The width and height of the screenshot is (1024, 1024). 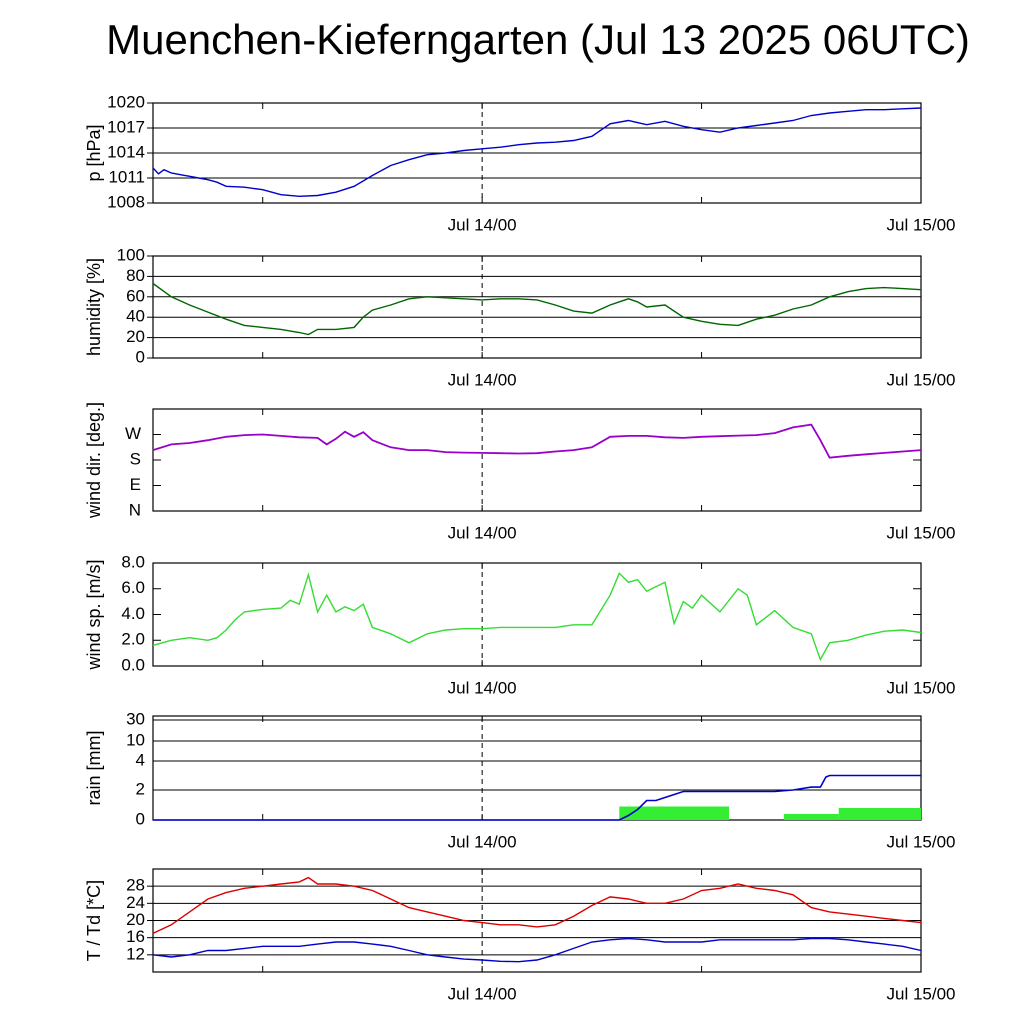 What do you see at coordinates (94, 614) in the screenshot?
I see `y-axis-label: wind sp. [m/s]` at bounding box center [94, 614].